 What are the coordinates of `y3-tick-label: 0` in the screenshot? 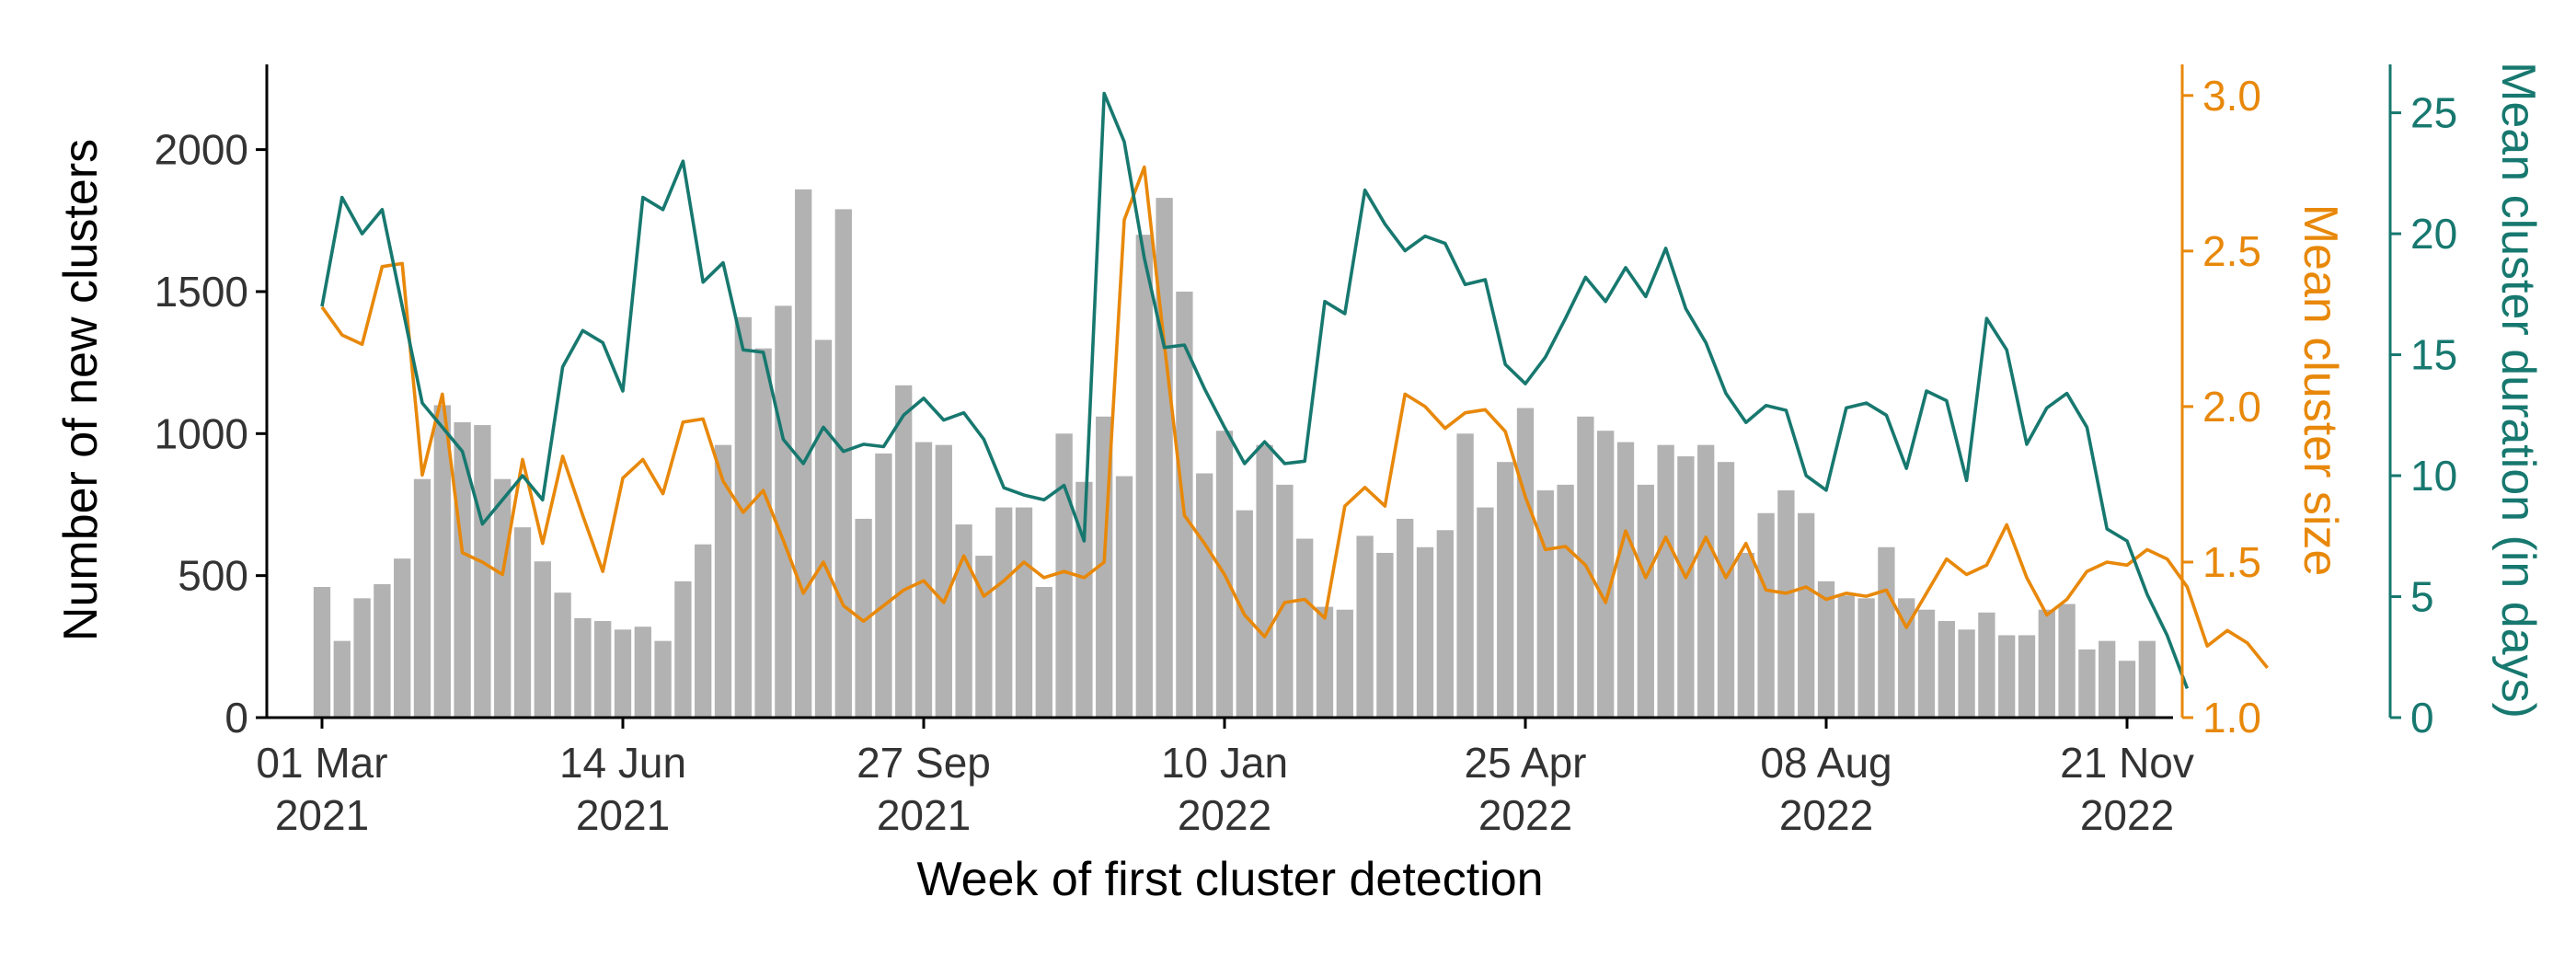 It's located at (2422, 718).